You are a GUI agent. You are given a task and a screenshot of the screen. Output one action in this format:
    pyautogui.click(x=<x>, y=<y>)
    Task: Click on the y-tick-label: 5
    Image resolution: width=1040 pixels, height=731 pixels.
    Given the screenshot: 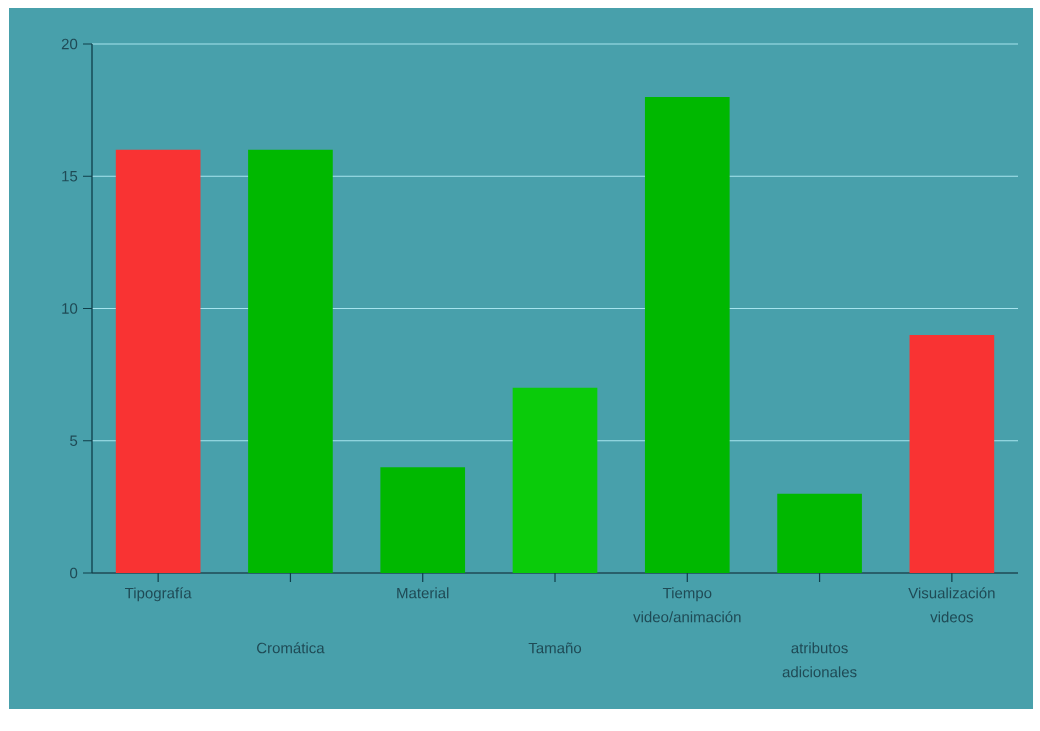 What is the action you would take?
    pyautogui.click(x=74, y=440)
    